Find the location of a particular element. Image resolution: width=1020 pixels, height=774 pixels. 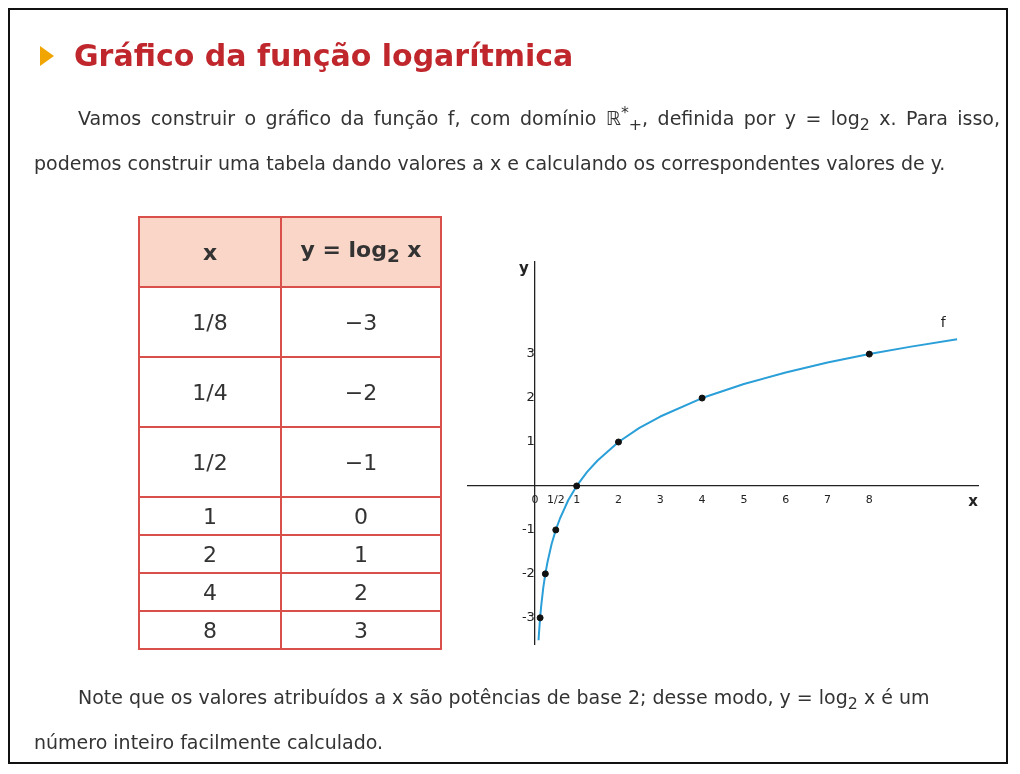

text: y = log$_{2}$ x is located at coordinates (361, 252).